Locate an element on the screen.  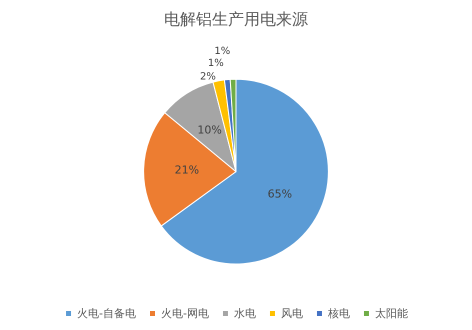
legend-label: 水电 is located at coordinates (245, 313).